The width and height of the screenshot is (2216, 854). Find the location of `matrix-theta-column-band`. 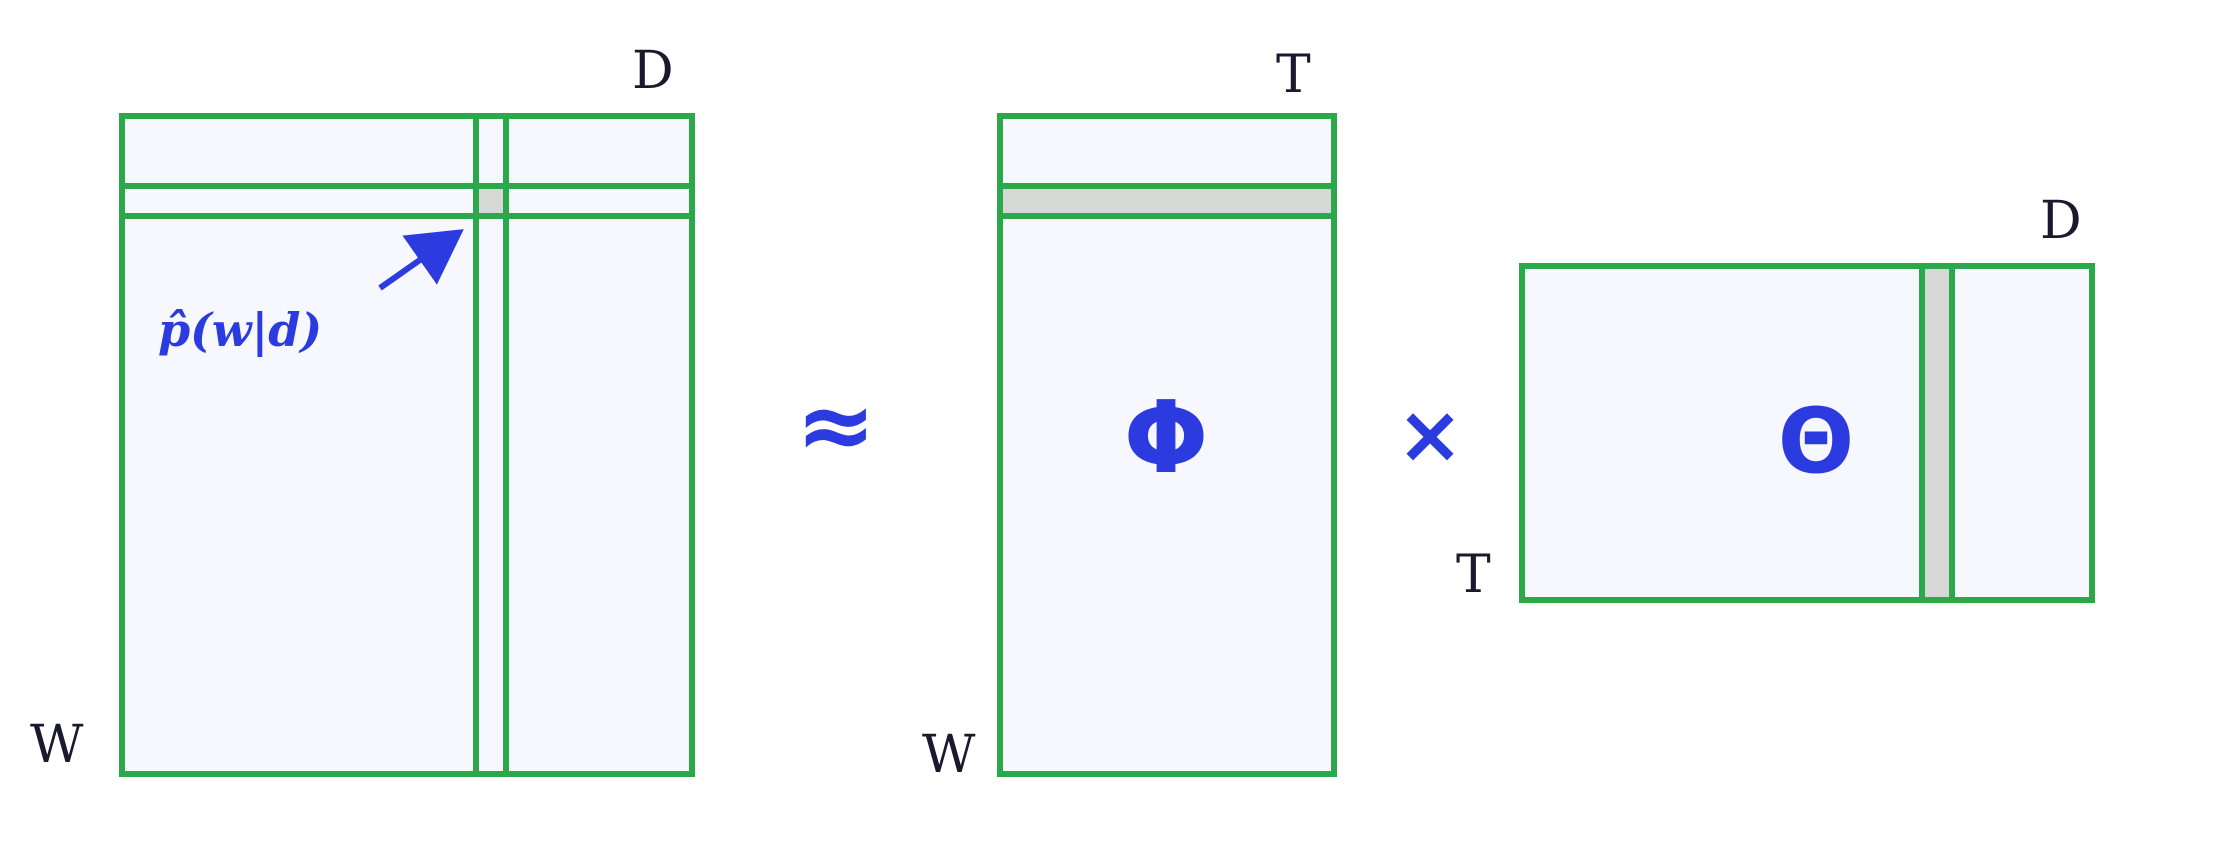

matrix-theta-column-band is located at coordinates (1937, 433).